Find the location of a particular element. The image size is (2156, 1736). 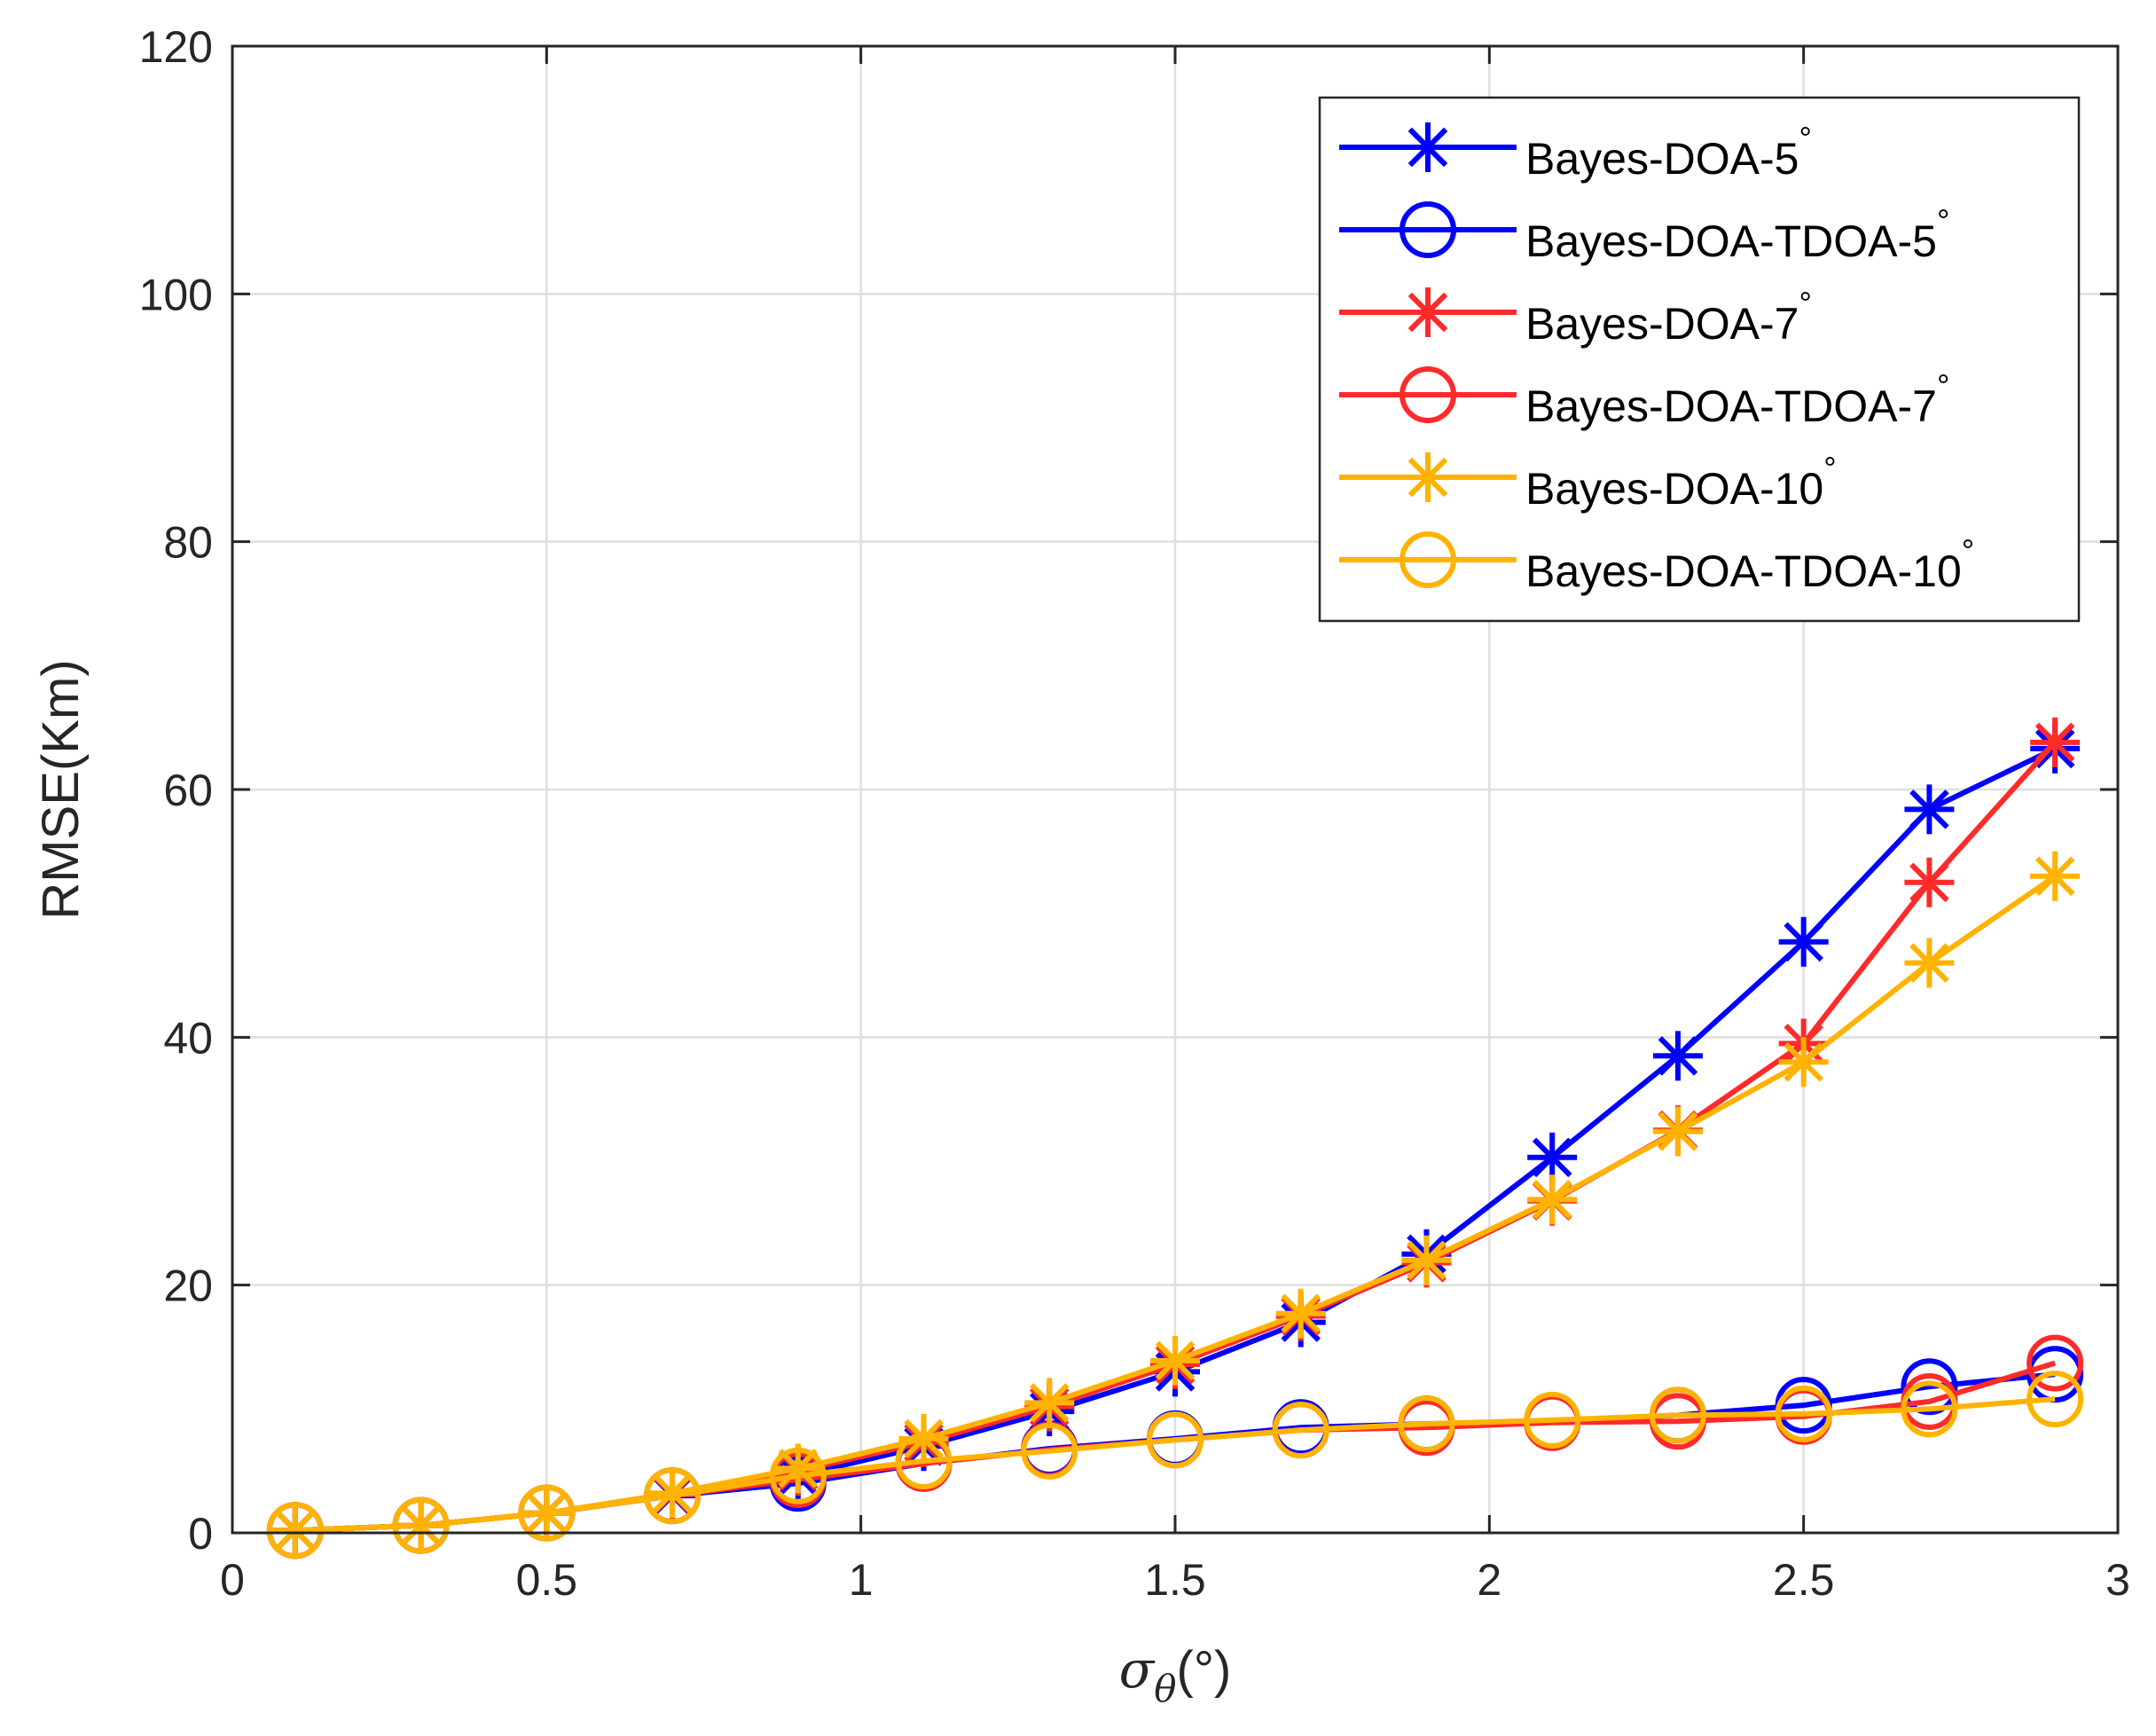

y-axis-title: RMSE(Km) is located at coordinates (61, 789).